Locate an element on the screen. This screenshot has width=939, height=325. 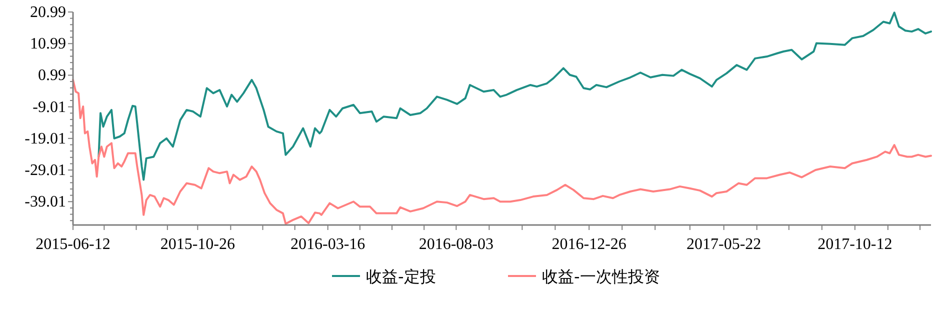
x-tick-label: 2016-12-26 is located at coordinates (589, 244).